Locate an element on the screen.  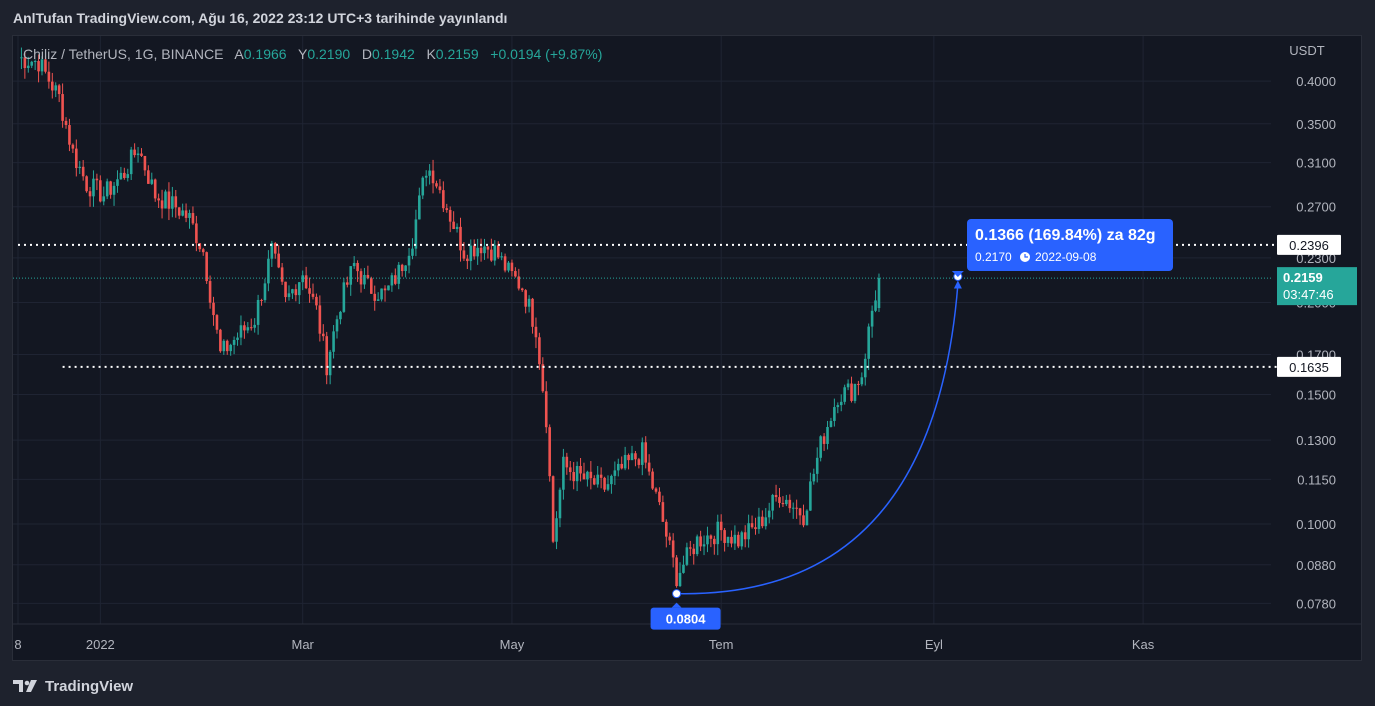
x-tick-label: May is located at coordinates (512, 644).